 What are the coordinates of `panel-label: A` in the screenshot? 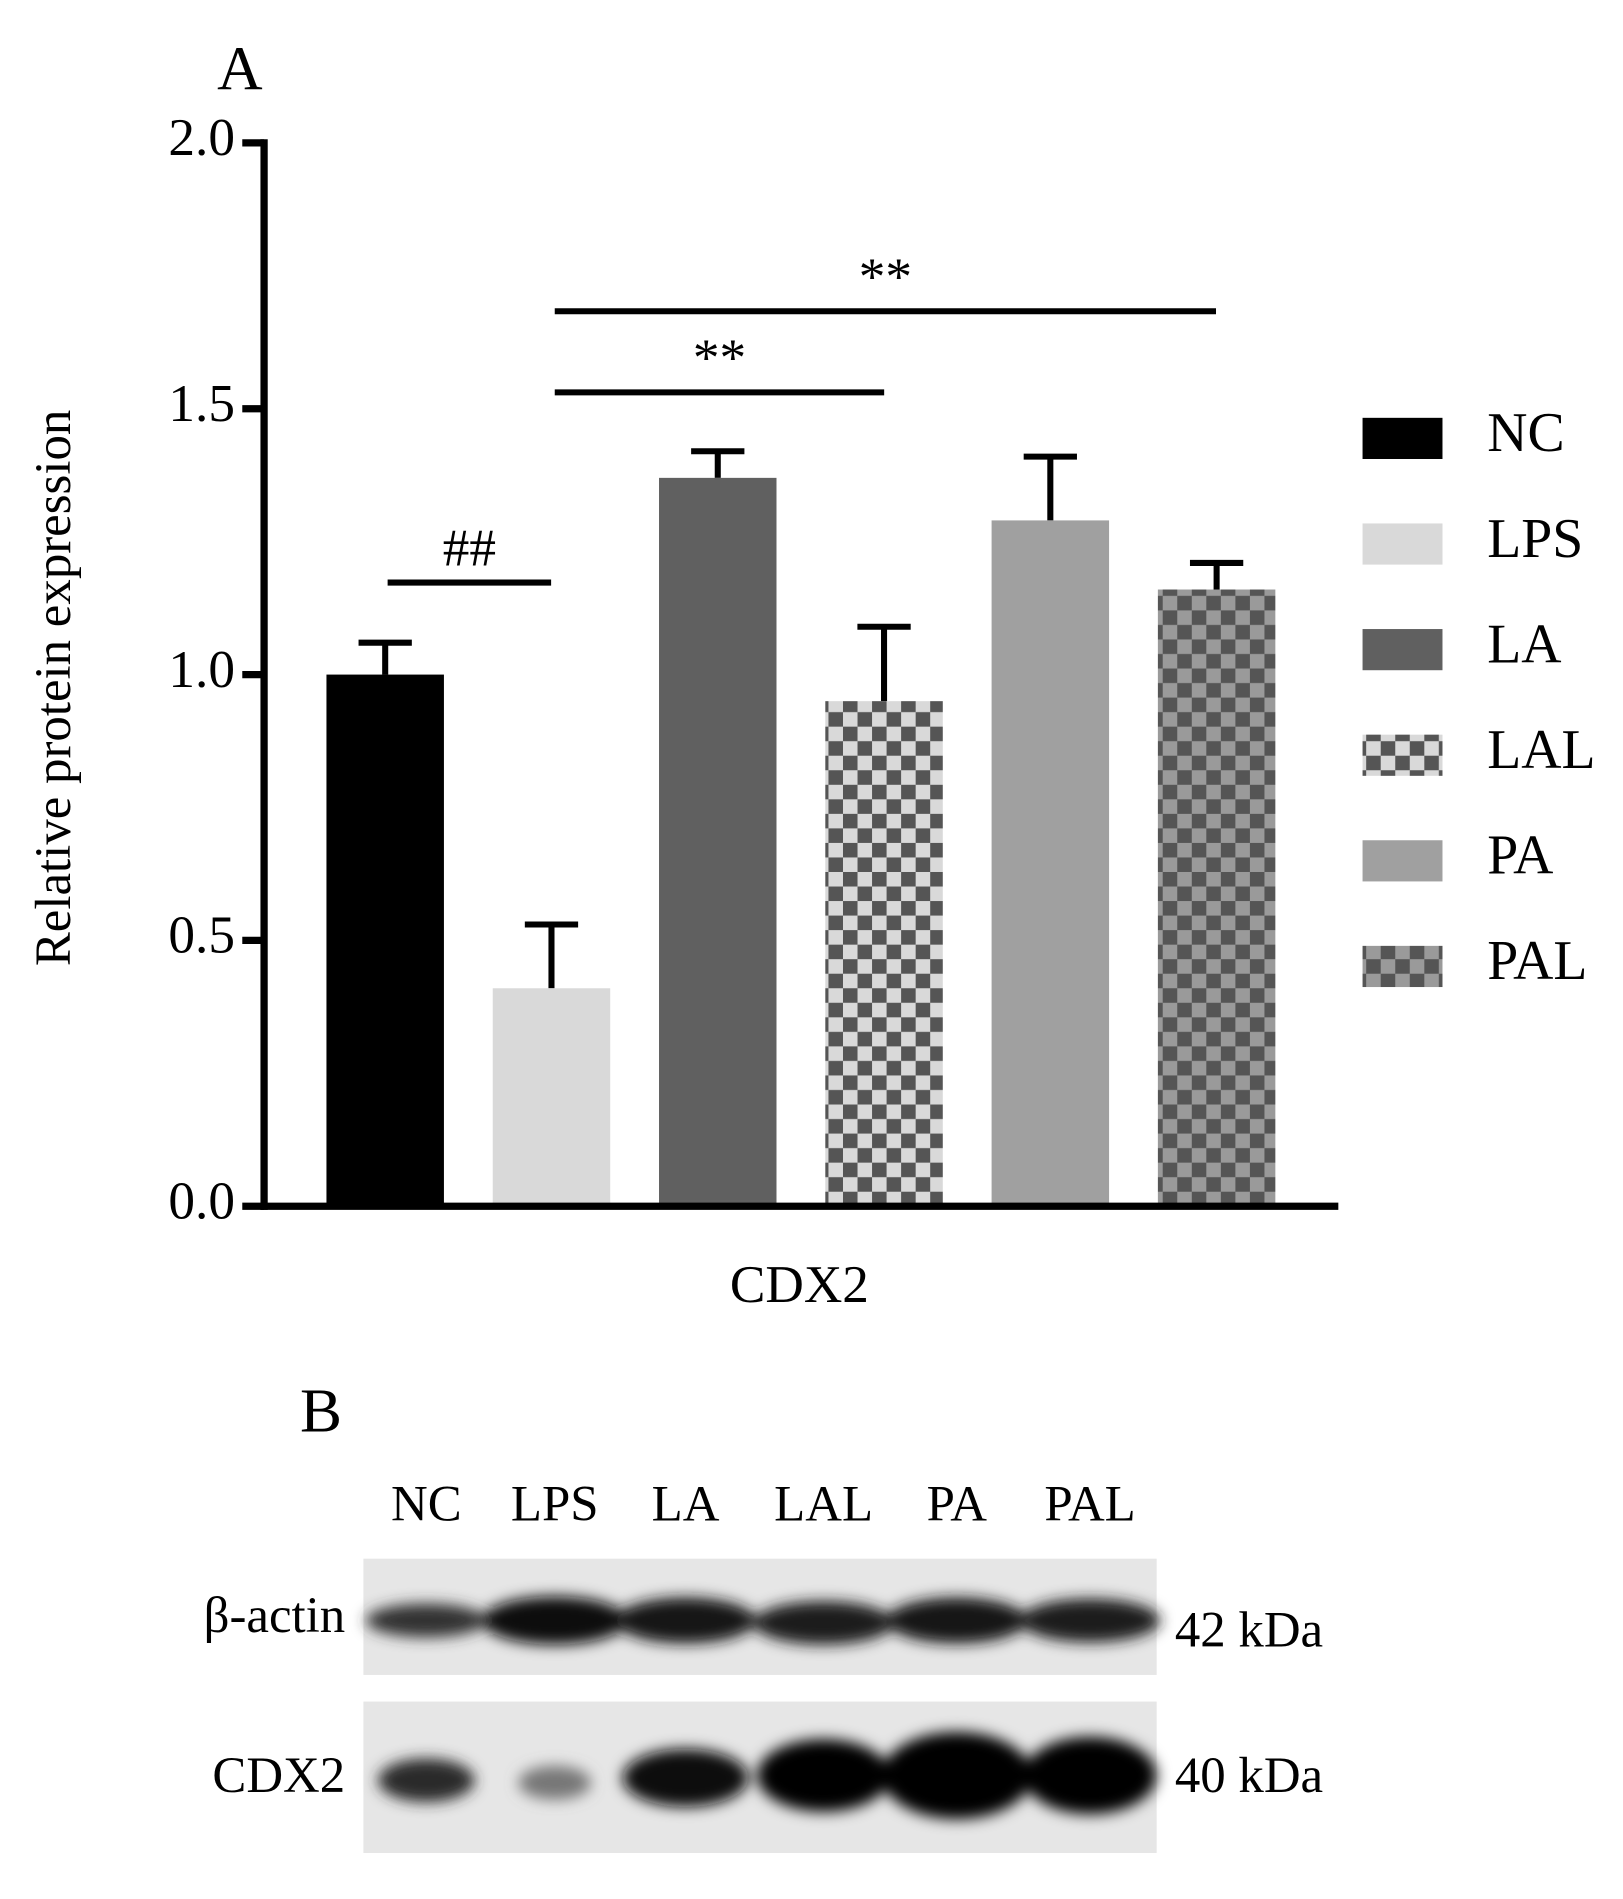 It's located at (240, 69).